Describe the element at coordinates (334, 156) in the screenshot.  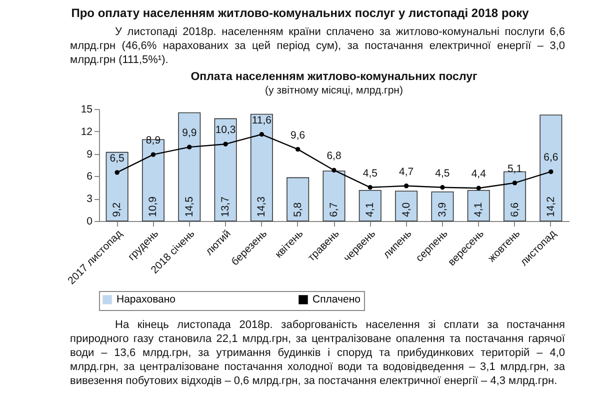
I see `data-label: 6,8` at that location.